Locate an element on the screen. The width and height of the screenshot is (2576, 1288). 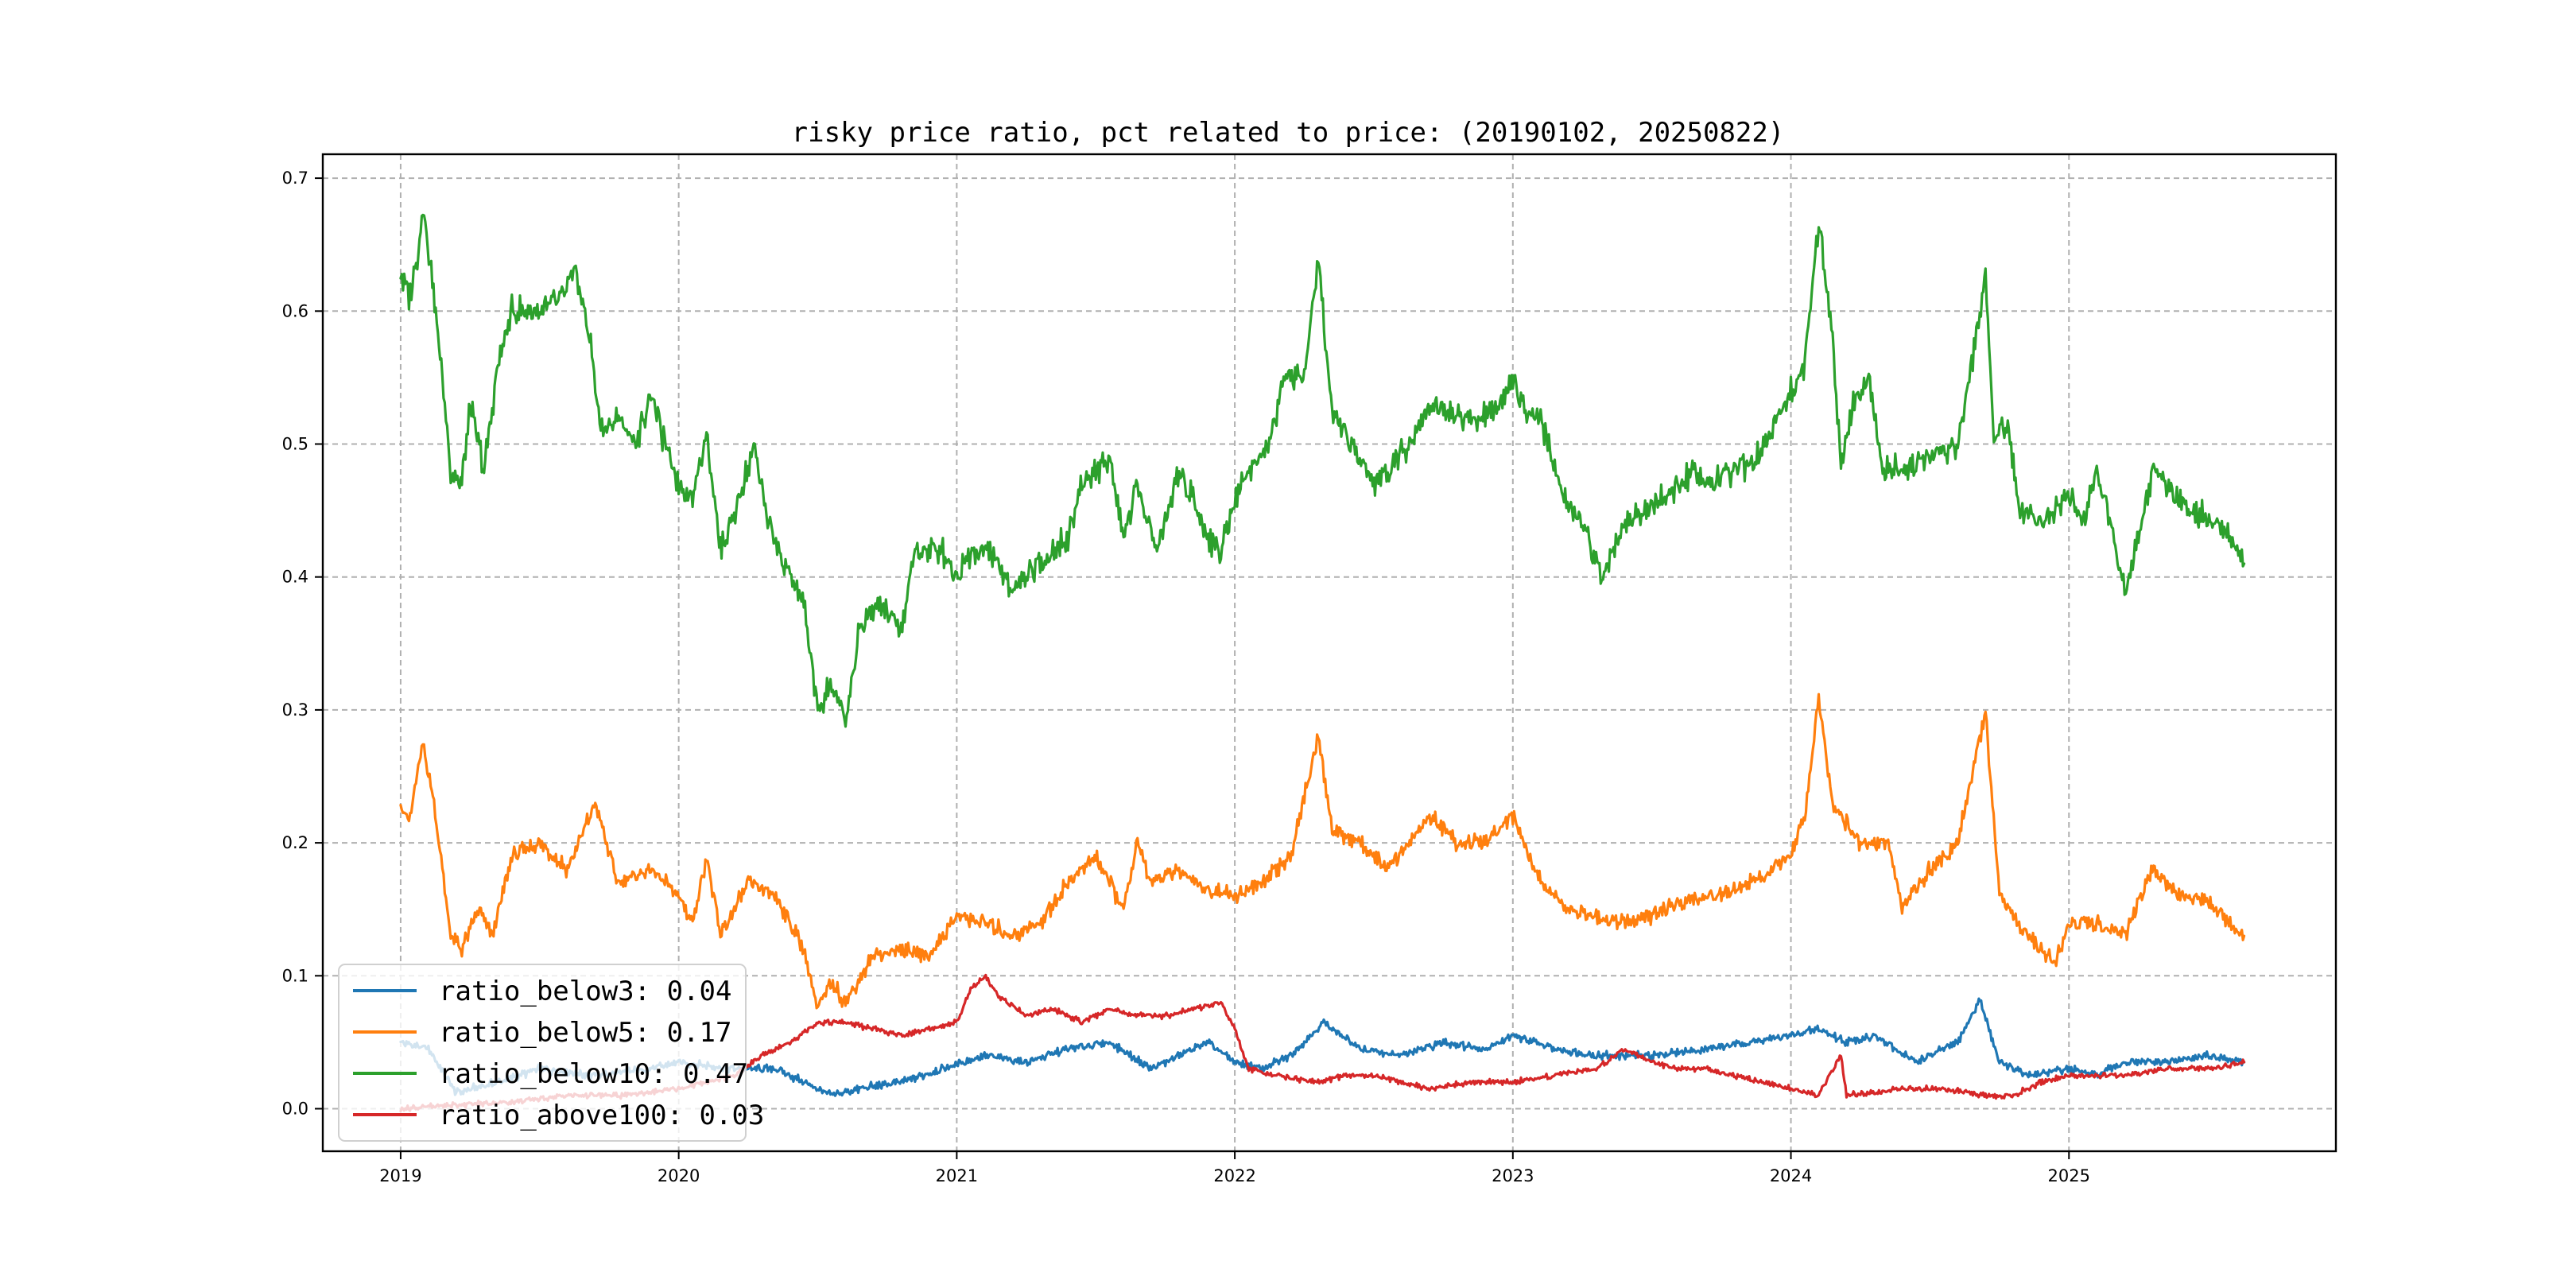
y-tick-label: 0.1 is located at coordinates (295, 975).